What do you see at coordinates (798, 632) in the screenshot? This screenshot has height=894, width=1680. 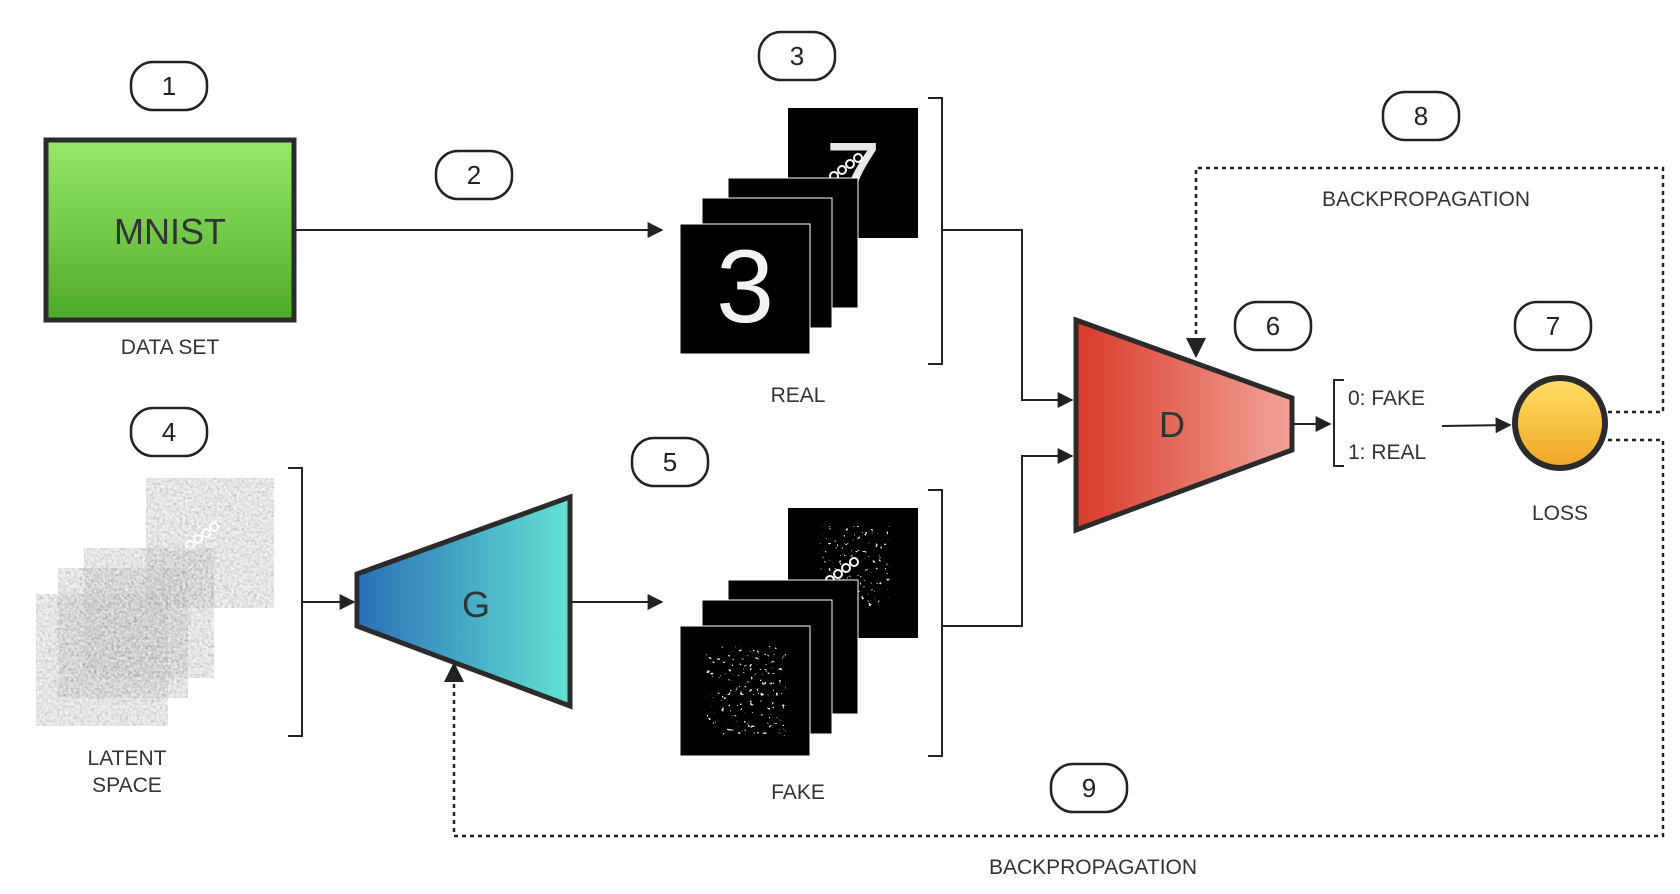 I see `fake-image-stack` at bounding box center [798, 632].